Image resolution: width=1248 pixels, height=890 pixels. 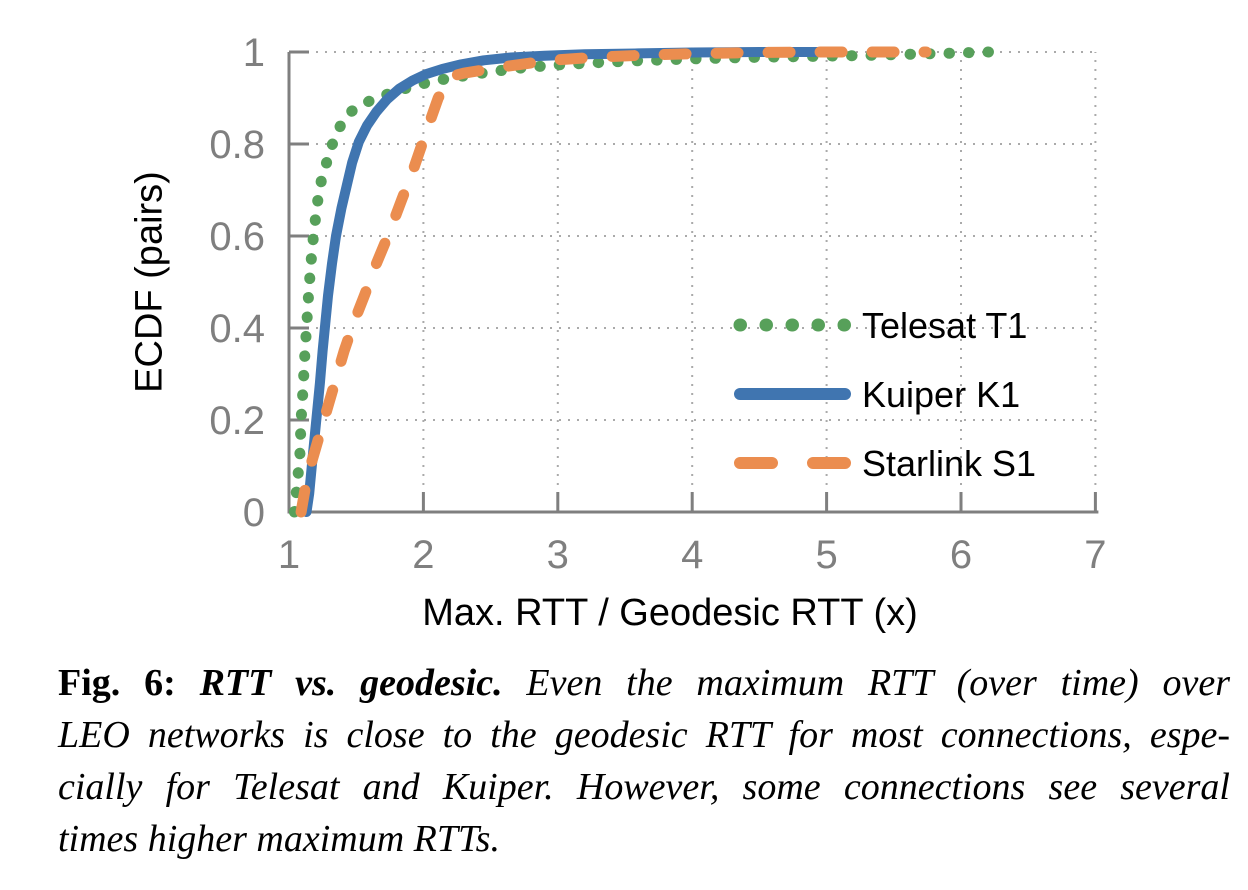 I want to click on caption-figure-label: Fig. 6:, so click(x=129, y=683).